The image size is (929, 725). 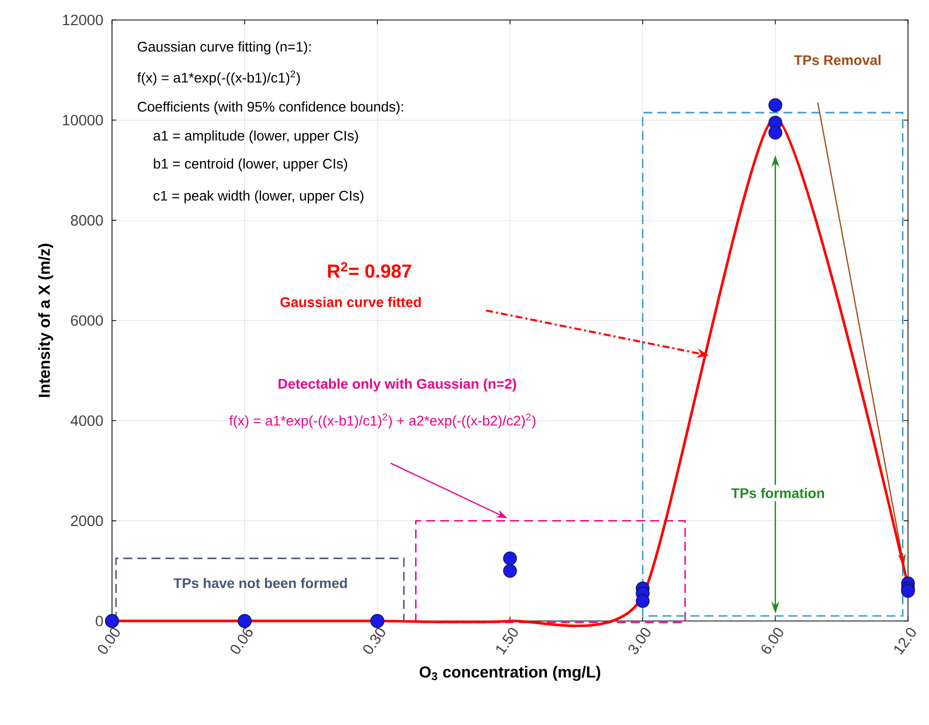 I want to click on annotation: Gaussian curve fitting (n=1):, so click(x=224, y=47).